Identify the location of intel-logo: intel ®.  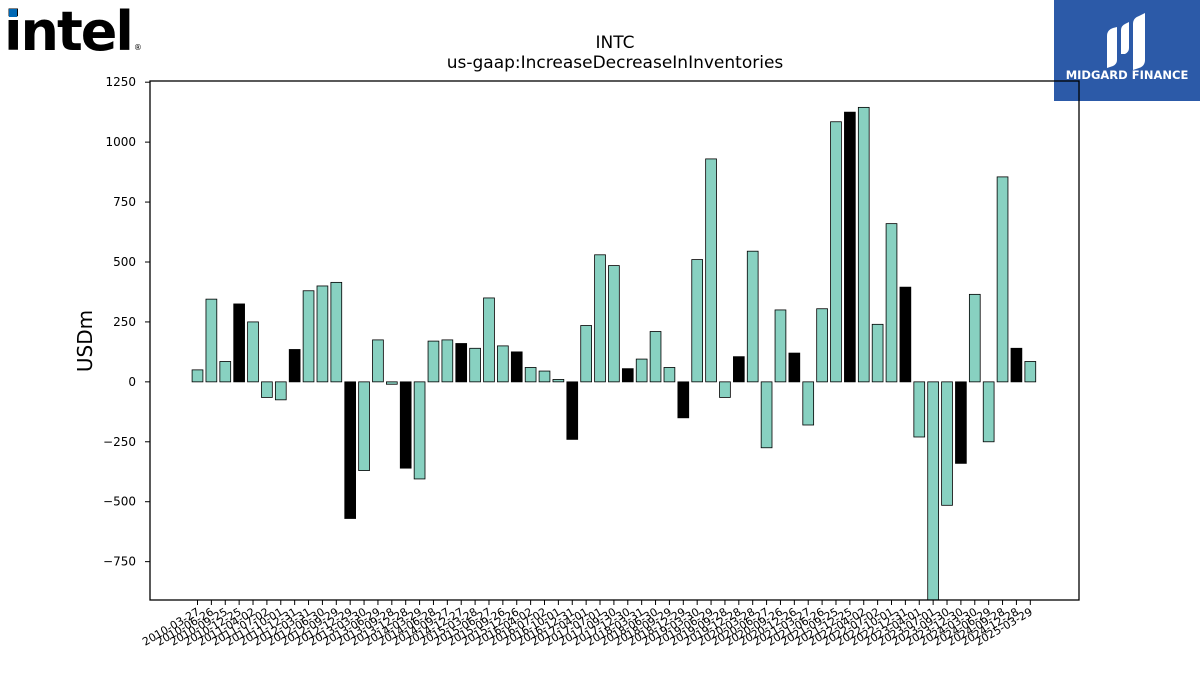
(73, 40).